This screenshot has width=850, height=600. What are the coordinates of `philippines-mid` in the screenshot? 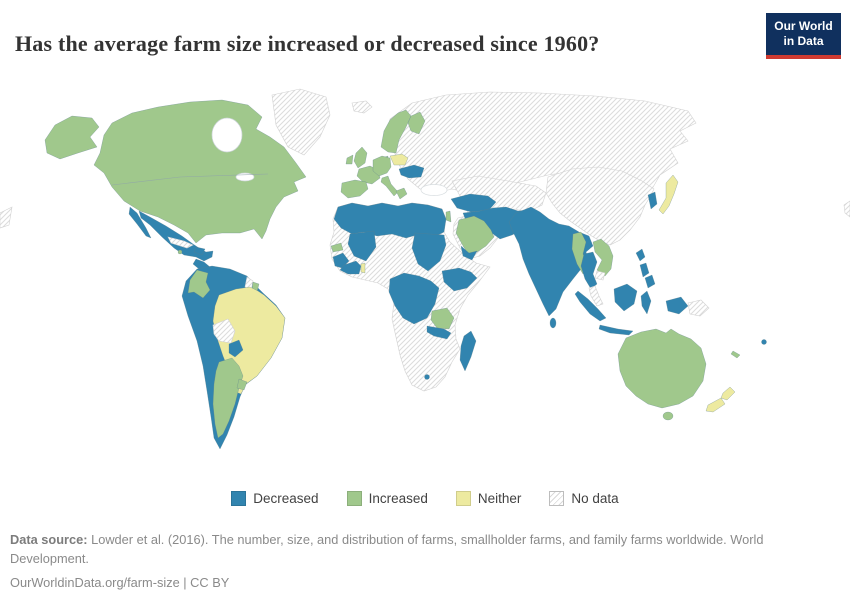 It's located at (644, 270).